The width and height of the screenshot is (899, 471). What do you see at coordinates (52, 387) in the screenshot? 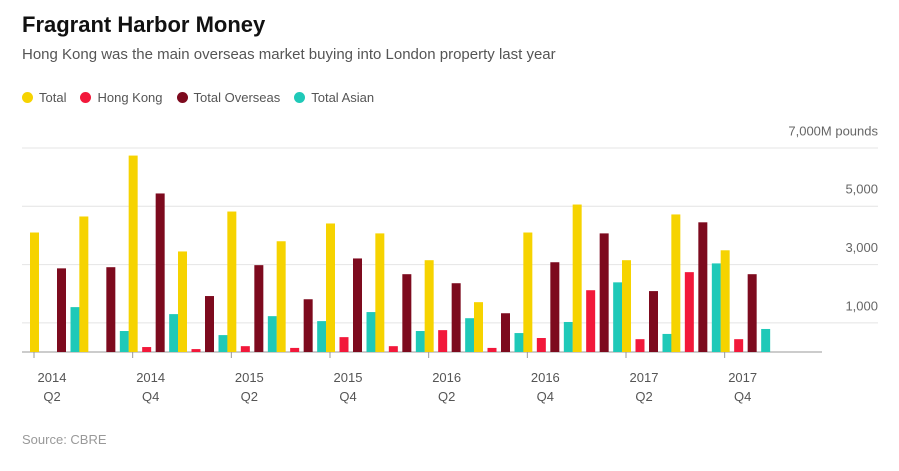
I see `x-tick-label: 2014 Q2` at bounding box center [52, 387].